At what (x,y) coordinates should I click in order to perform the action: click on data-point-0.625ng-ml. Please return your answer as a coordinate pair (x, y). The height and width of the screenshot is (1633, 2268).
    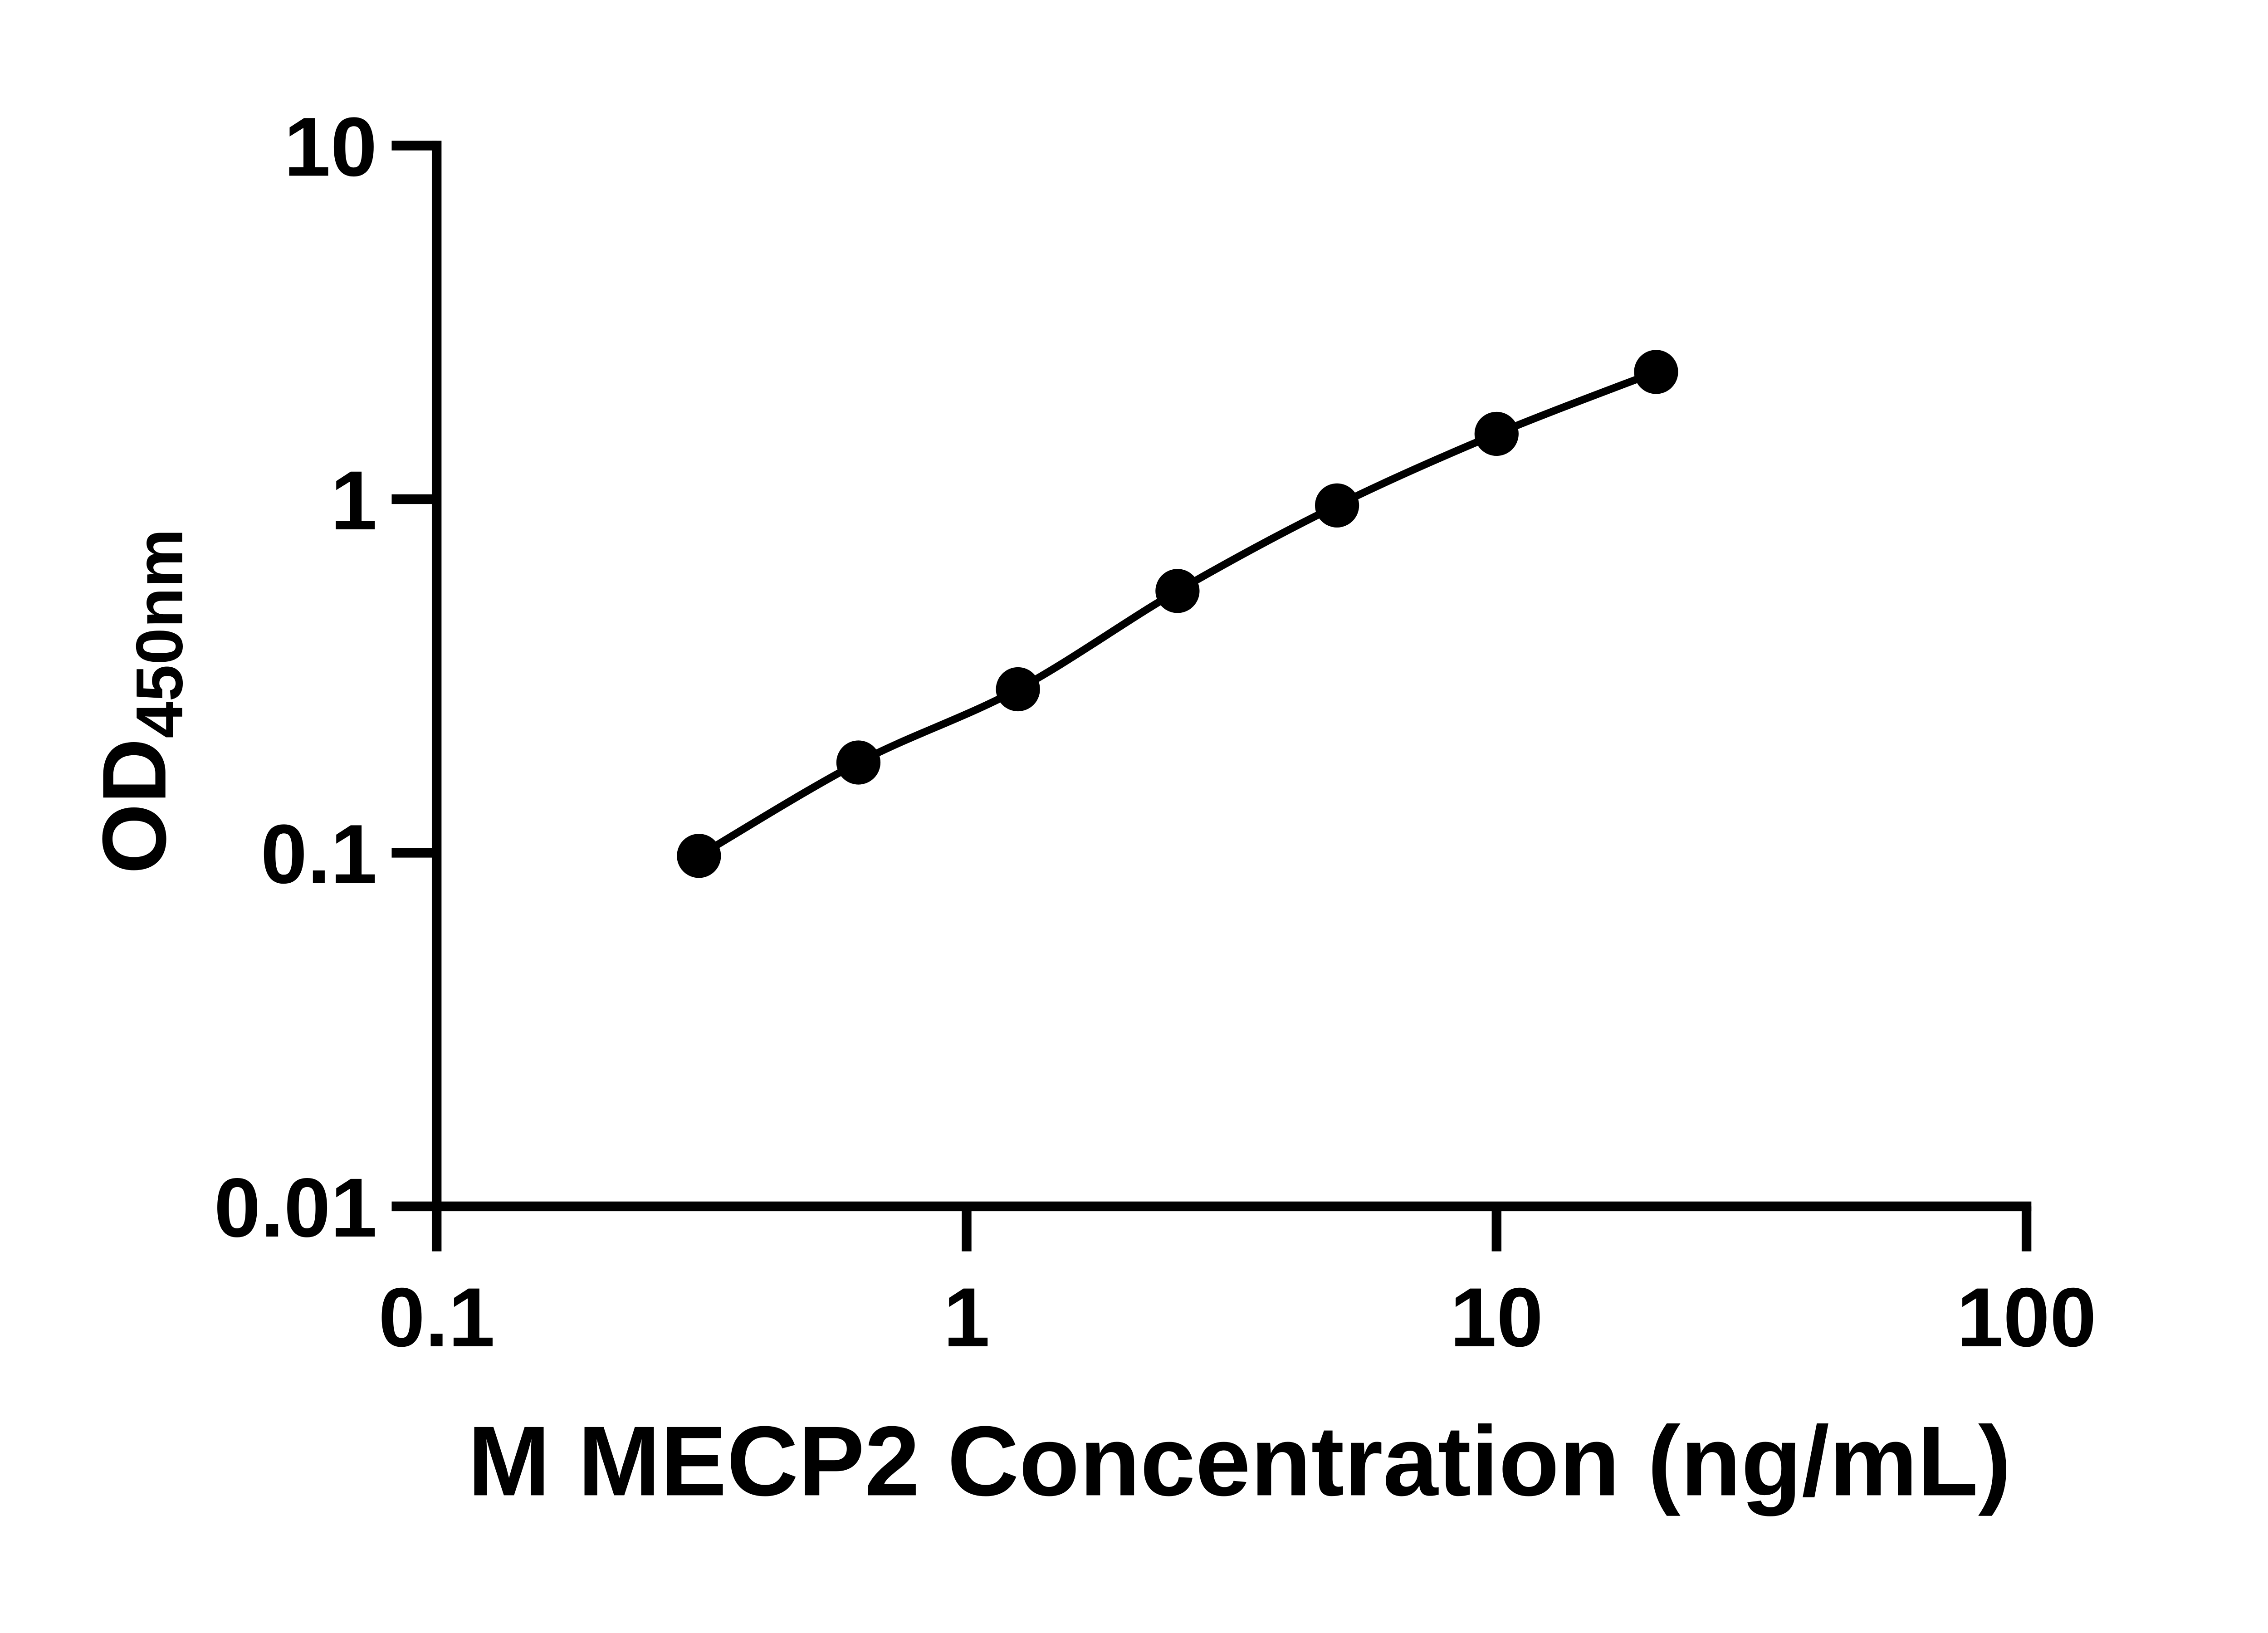
    Looking at the image, I should click on (859, 762).